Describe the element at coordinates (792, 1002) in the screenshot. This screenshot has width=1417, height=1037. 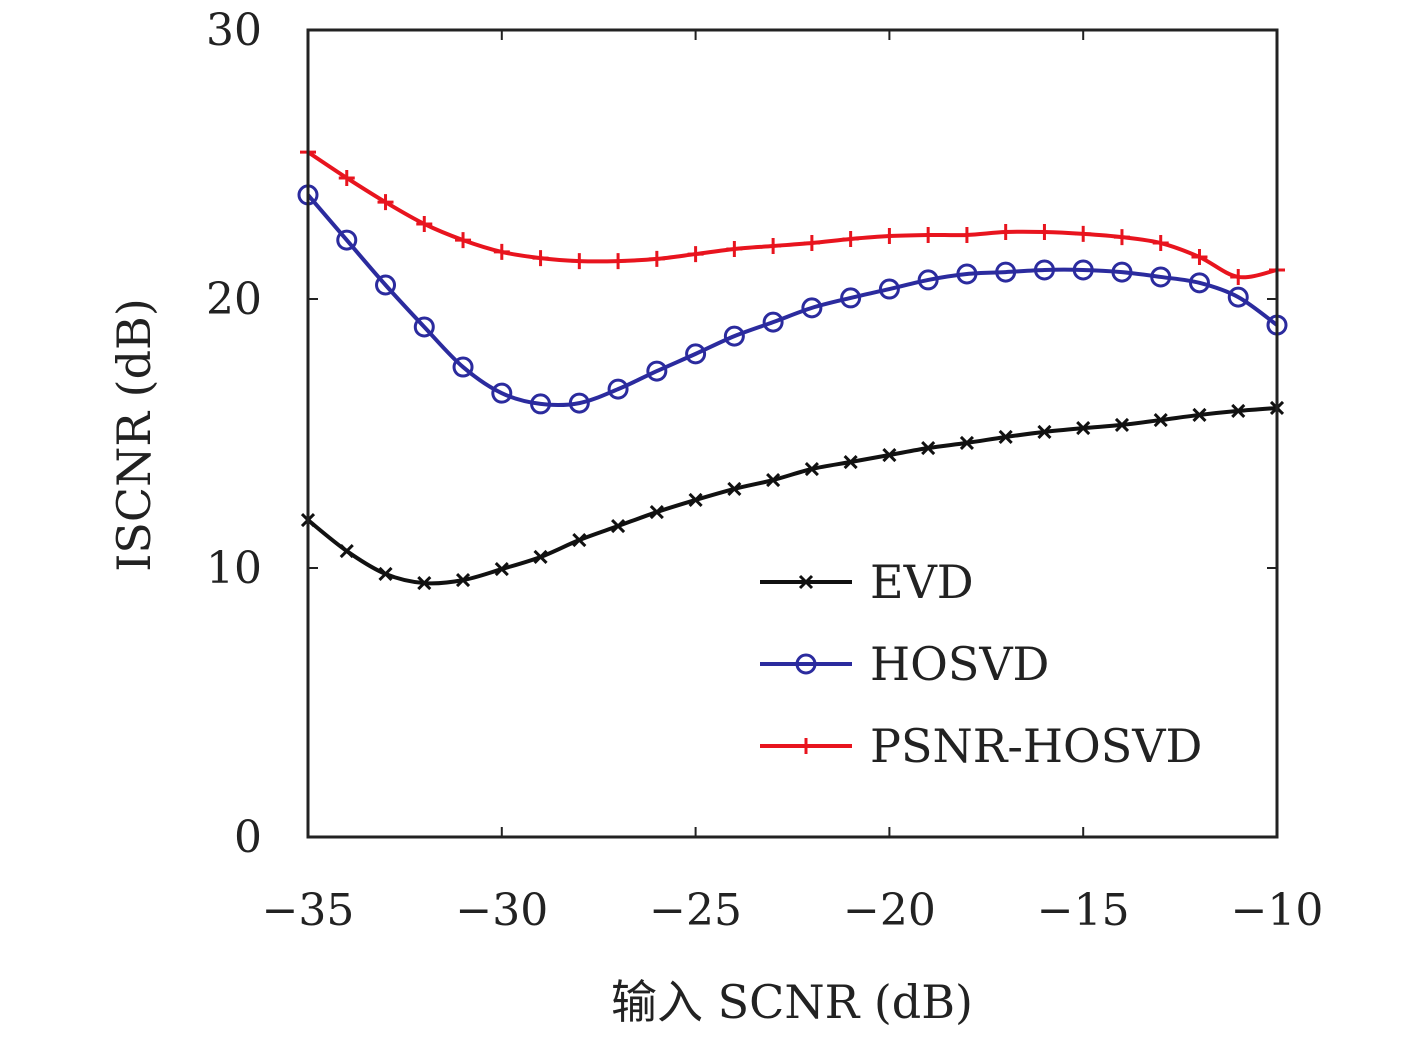
I see `x-axis-label: 输入 SCNR (dB)` at that location.